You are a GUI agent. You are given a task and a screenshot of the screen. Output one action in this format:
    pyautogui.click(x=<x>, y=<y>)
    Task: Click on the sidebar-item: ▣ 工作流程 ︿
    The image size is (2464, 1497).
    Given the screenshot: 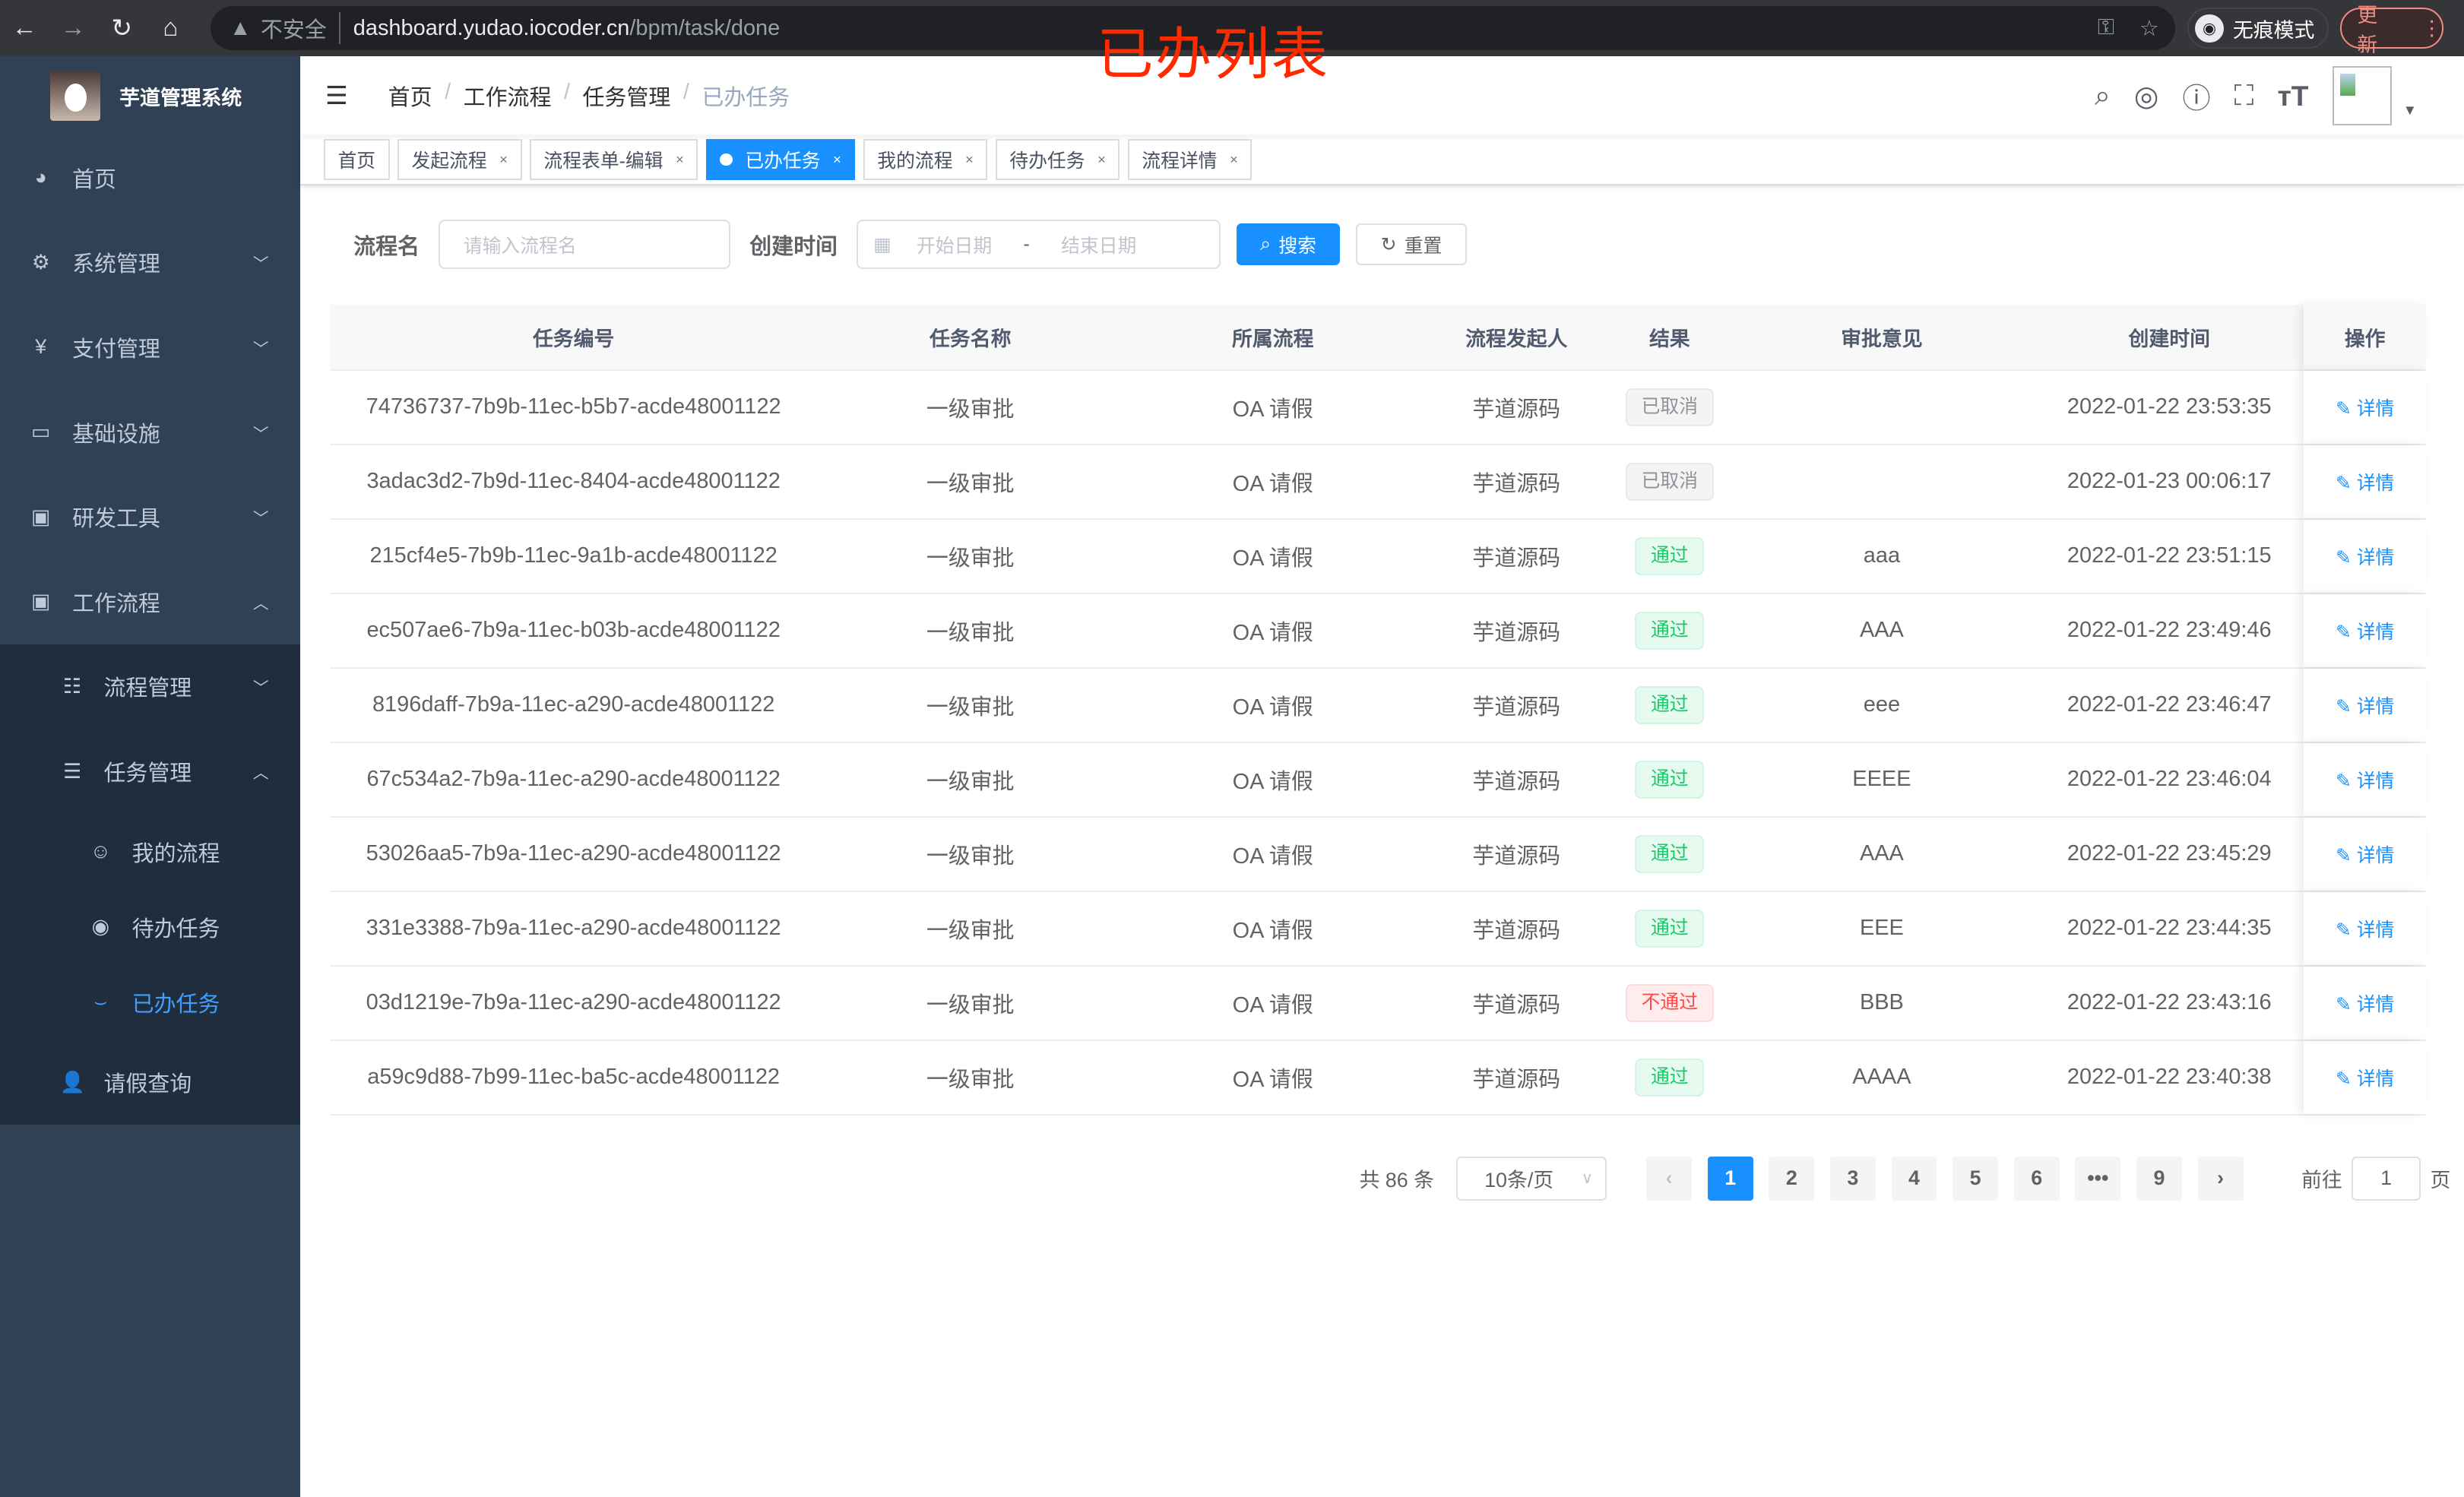 What is the action you would take?
    pyautogui.click(x=150, y=601)
    